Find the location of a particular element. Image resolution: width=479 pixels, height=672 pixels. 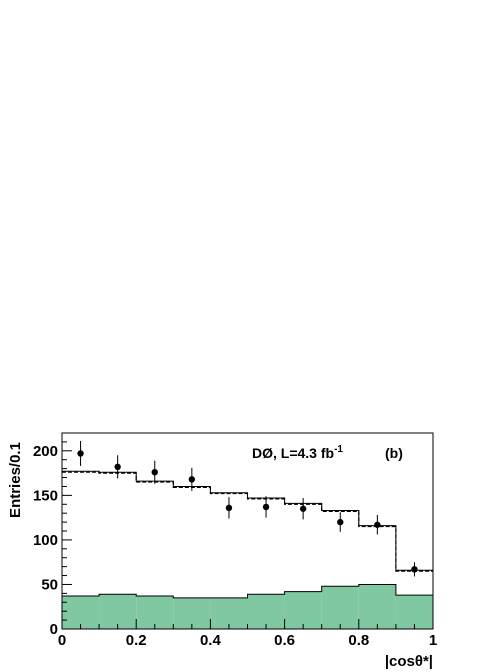

x-tick-label: 0.2 is located at coordinates (136, 640).